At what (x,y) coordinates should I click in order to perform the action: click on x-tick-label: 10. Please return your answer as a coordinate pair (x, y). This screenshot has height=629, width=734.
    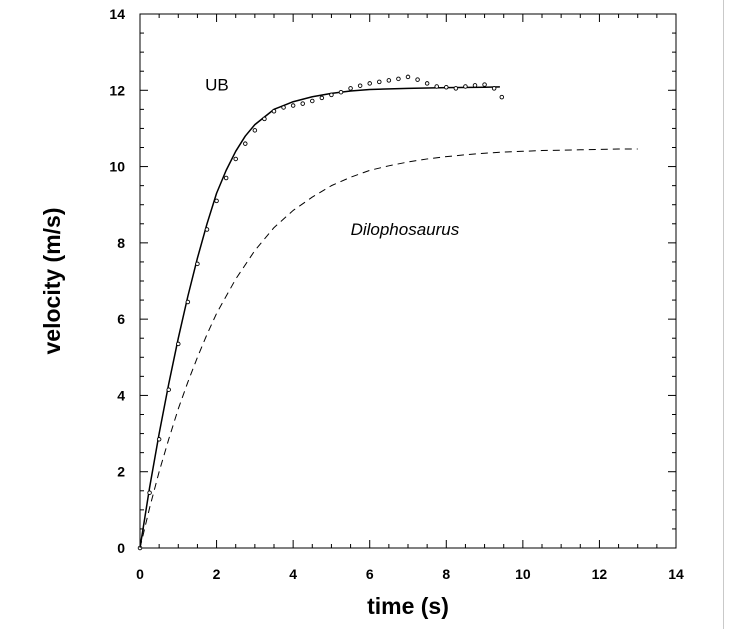
    Looking at the image, I should click on (523, 574).